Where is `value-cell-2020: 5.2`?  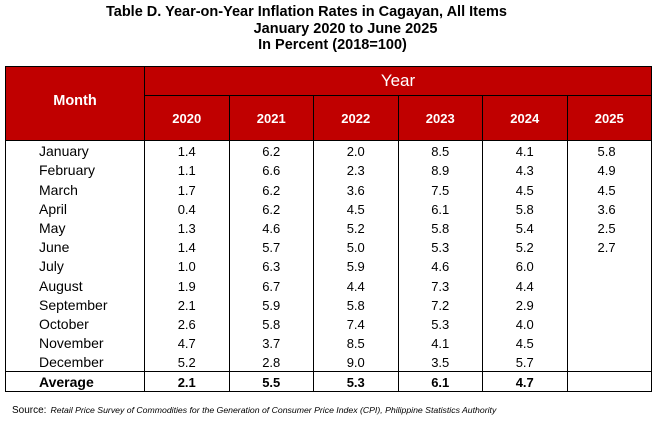 value-cell-2020: 5.2 is located at coordinates (187, 362).